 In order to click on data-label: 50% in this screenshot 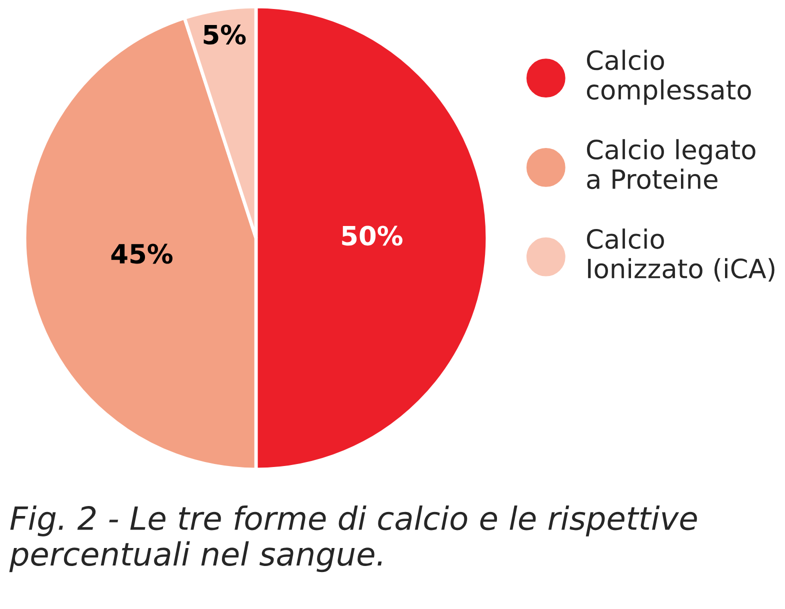, I will do `click(372, 236)`.